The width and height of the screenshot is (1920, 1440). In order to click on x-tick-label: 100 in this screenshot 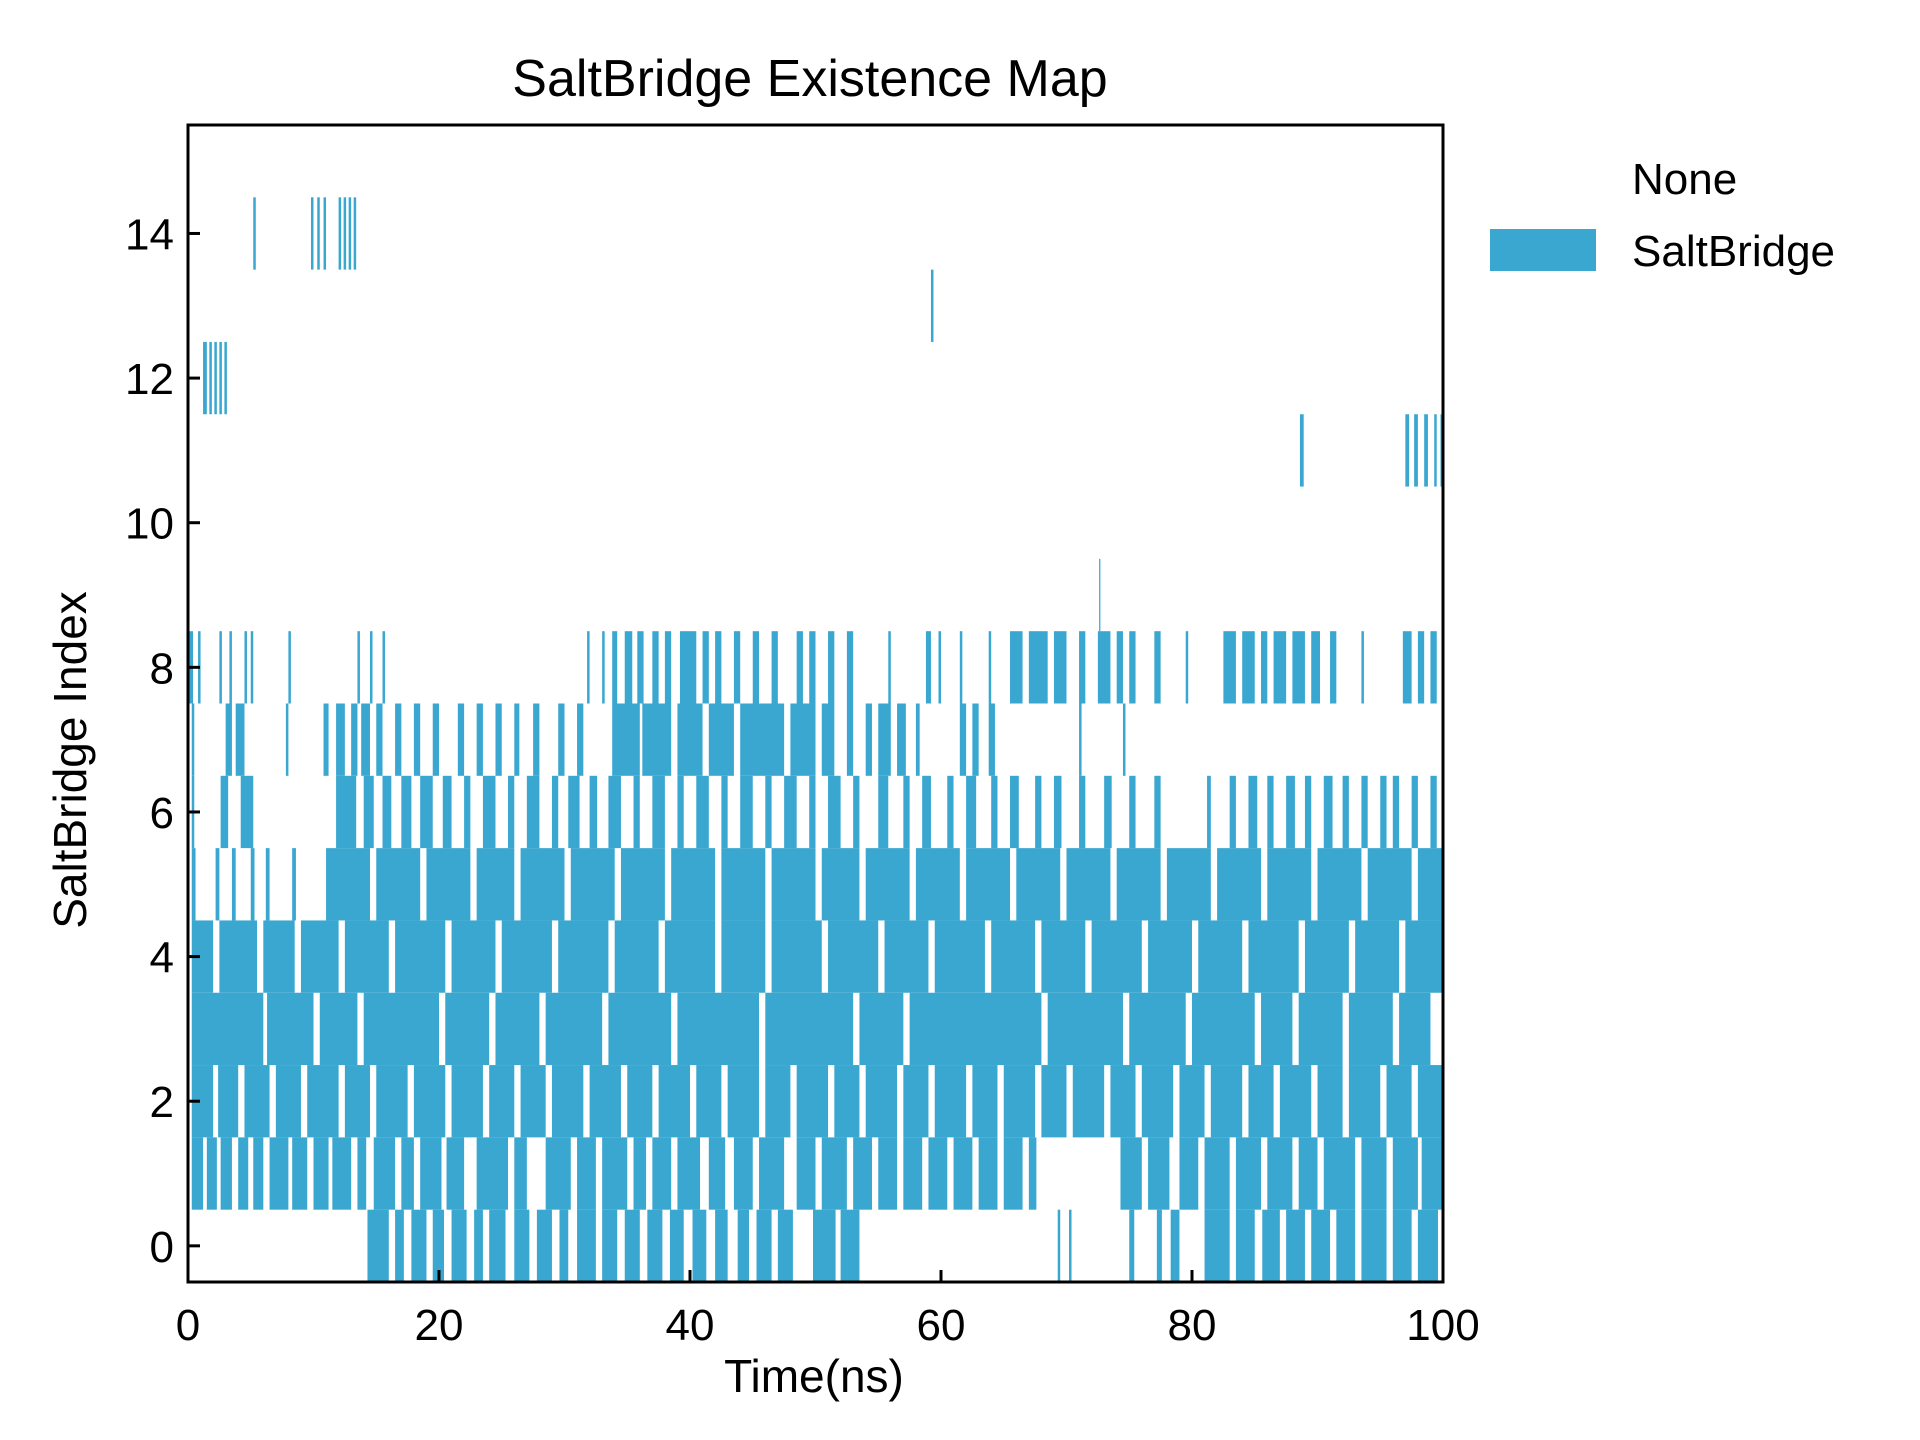, I will do `click(1442, 1325)`.